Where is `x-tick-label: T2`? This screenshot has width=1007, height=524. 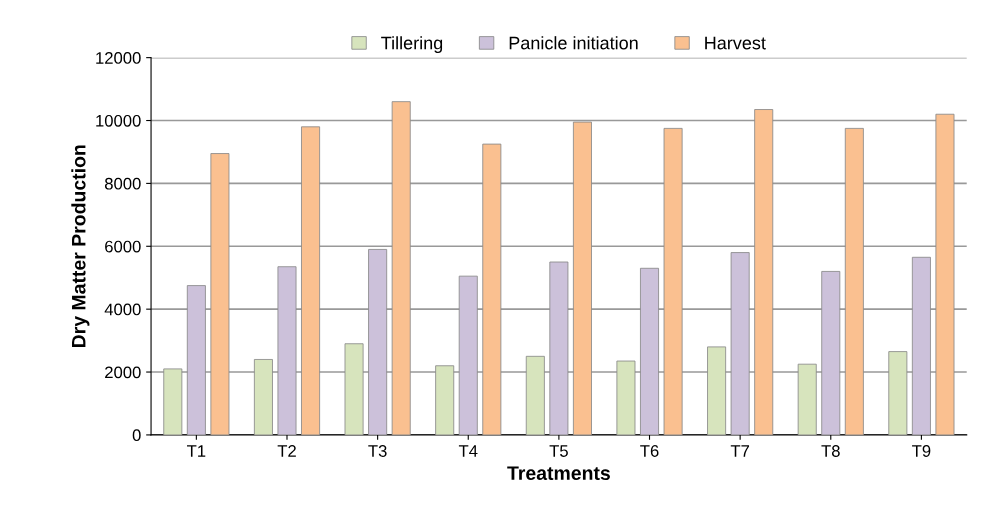 x-tick-label: T2 is located at coordinates (286, 451).